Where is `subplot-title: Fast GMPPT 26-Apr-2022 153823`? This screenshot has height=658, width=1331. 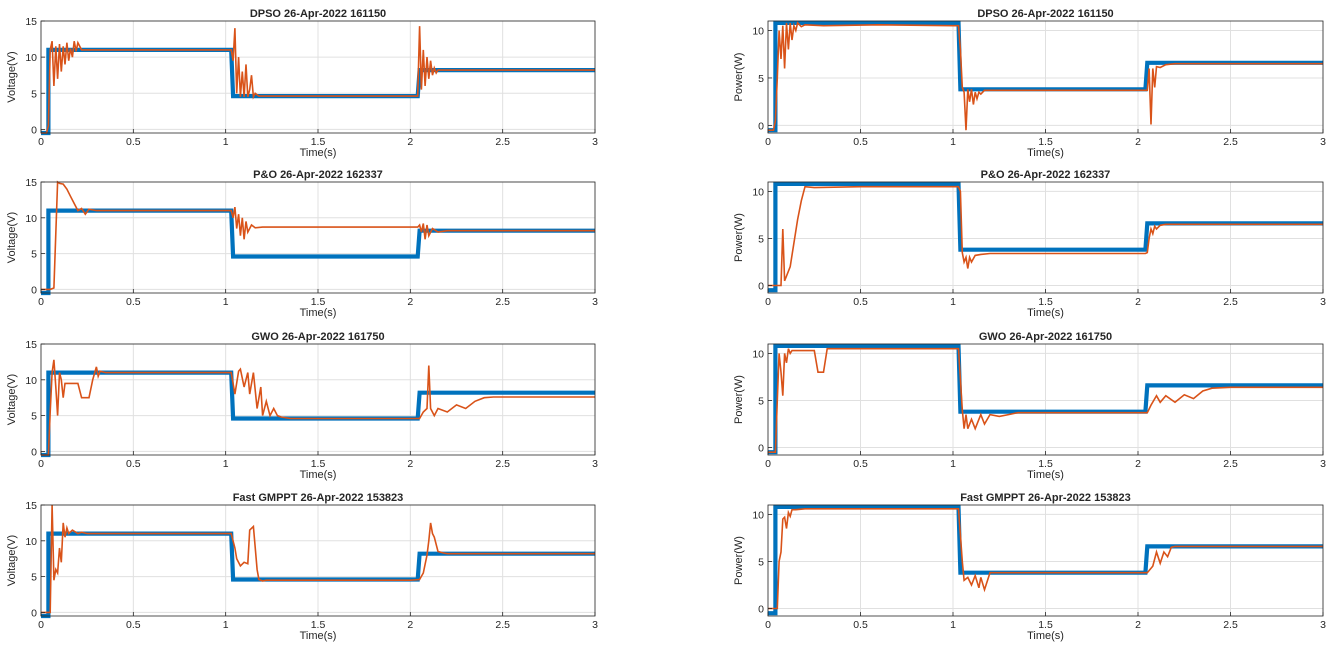
subplot-title: Fast GMPPT 26-Apr-2022 153823 is located at coordinates (318, 498).